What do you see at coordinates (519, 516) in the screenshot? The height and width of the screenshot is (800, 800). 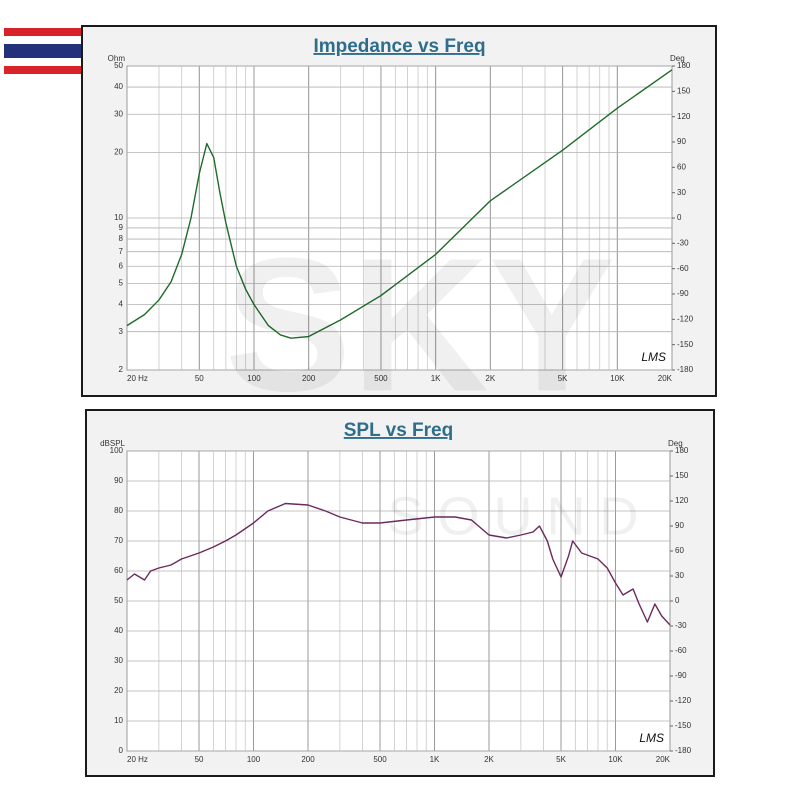 I see `watermark: SOUND` at bounding box center [519, 516].